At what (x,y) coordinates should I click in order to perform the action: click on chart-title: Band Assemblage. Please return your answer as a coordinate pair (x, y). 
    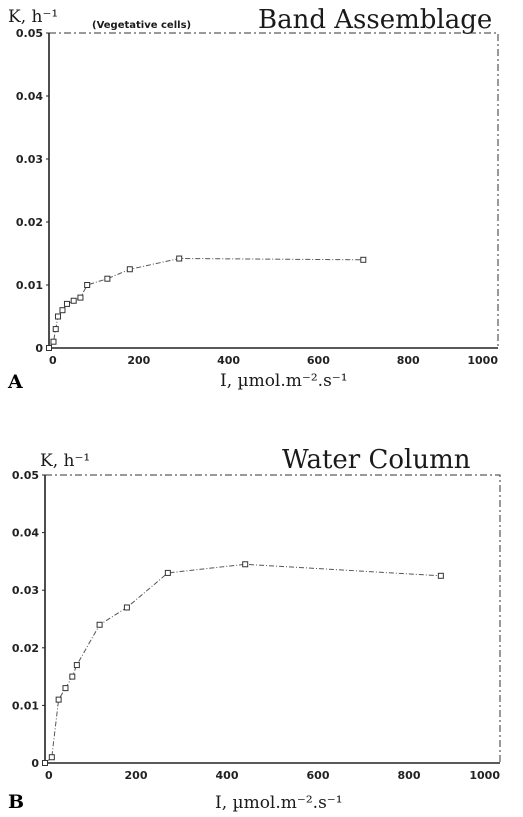
    Looking at the image, I should click on (375, 20).